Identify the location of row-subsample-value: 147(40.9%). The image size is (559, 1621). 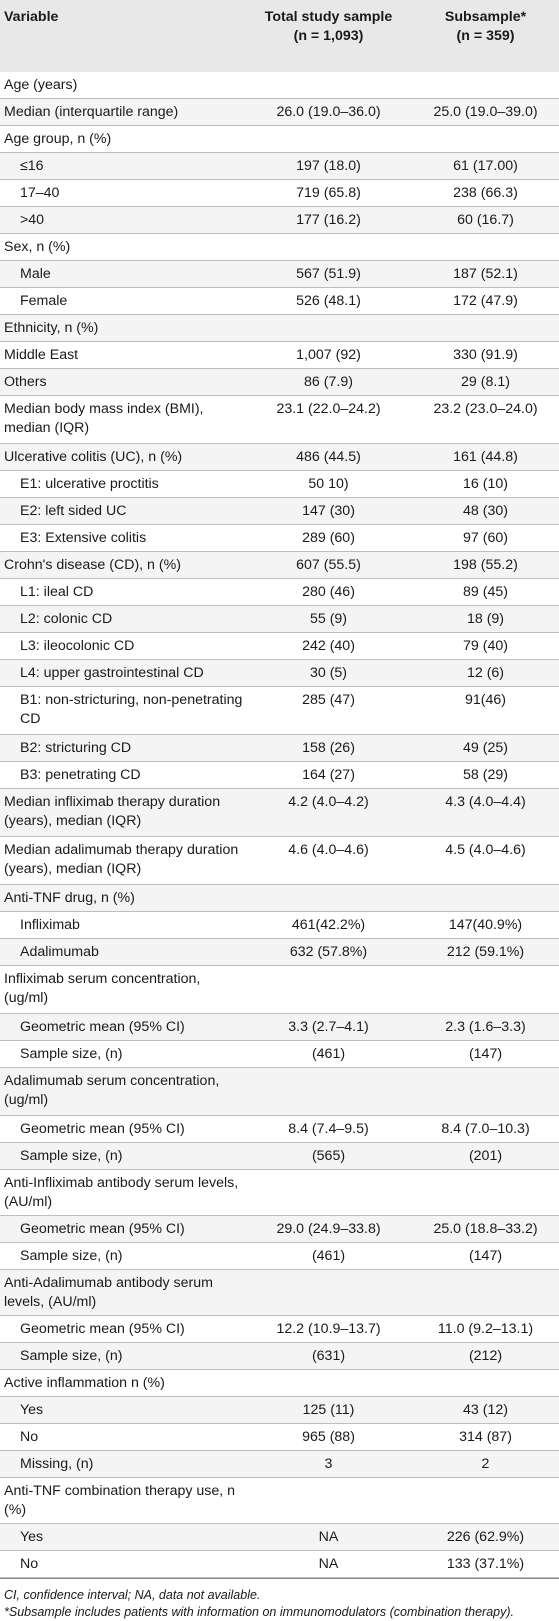
(485, 925).